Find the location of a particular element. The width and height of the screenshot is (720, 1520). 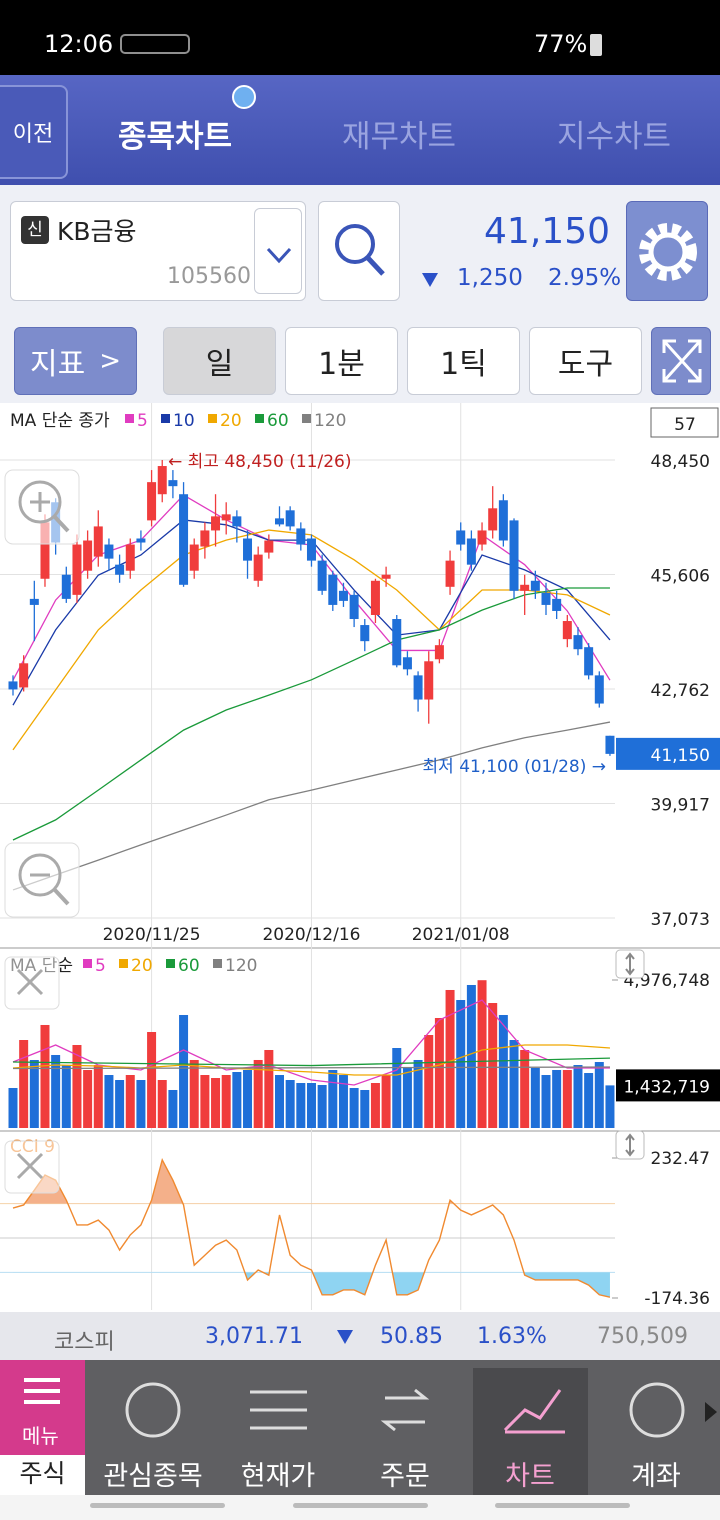

period-button: 1틱 is located at coordinates (463, 361).